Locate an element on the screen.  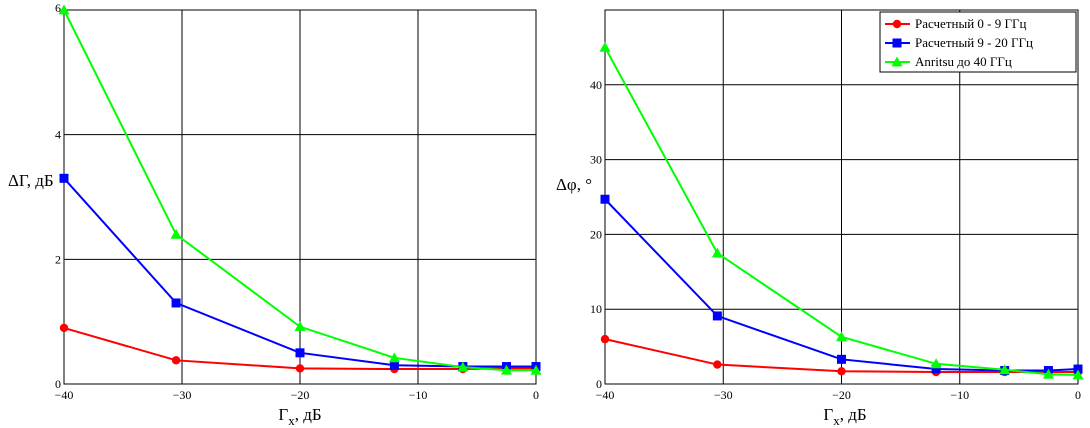
legend-item: Расчетный 0 - 9 ГГц is located at coordinates (956, 23).